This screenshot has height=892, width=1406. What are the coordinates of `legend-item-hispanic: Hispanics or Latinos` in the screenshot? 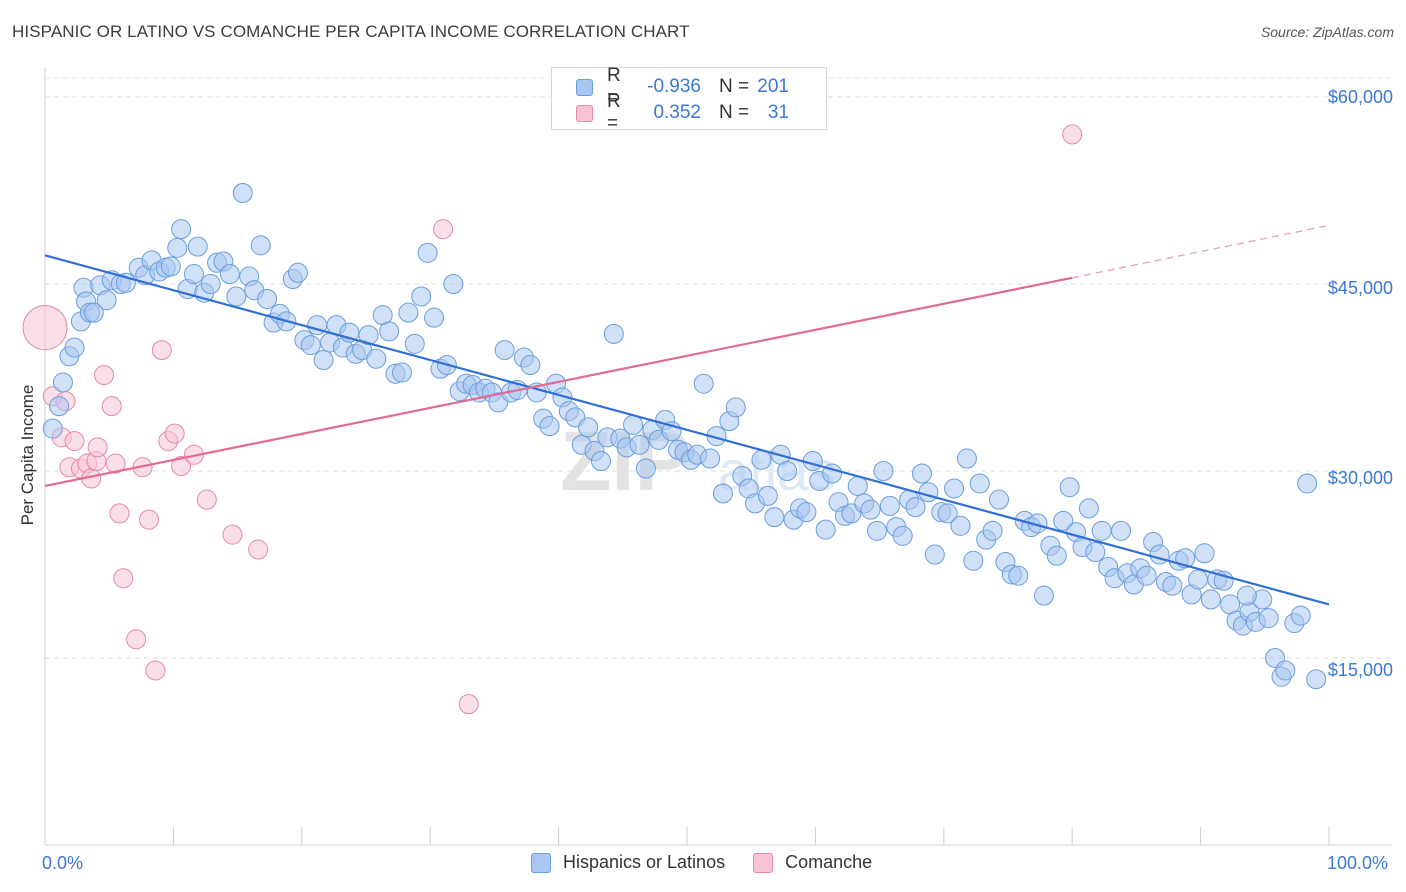 It's located at (628, 862).